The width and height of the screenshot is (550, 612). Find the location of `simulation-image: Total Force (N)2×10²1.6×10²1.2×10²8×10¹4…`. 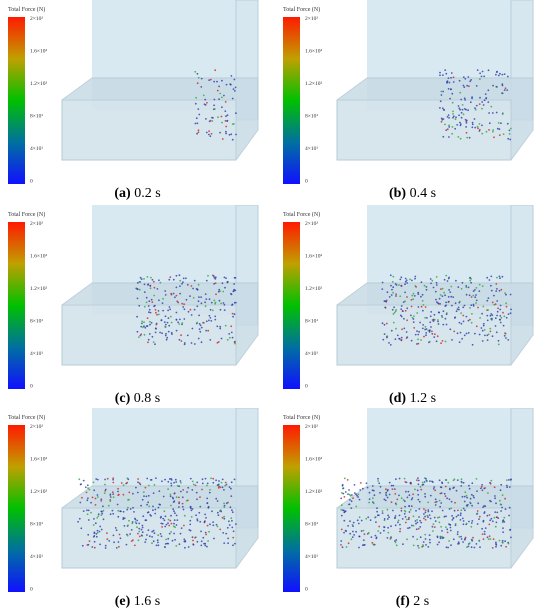

simulation-image: Total Force (N)2×10²1.6×10²1.2×10²8×10¹4… is located at coordinates (133, 500).